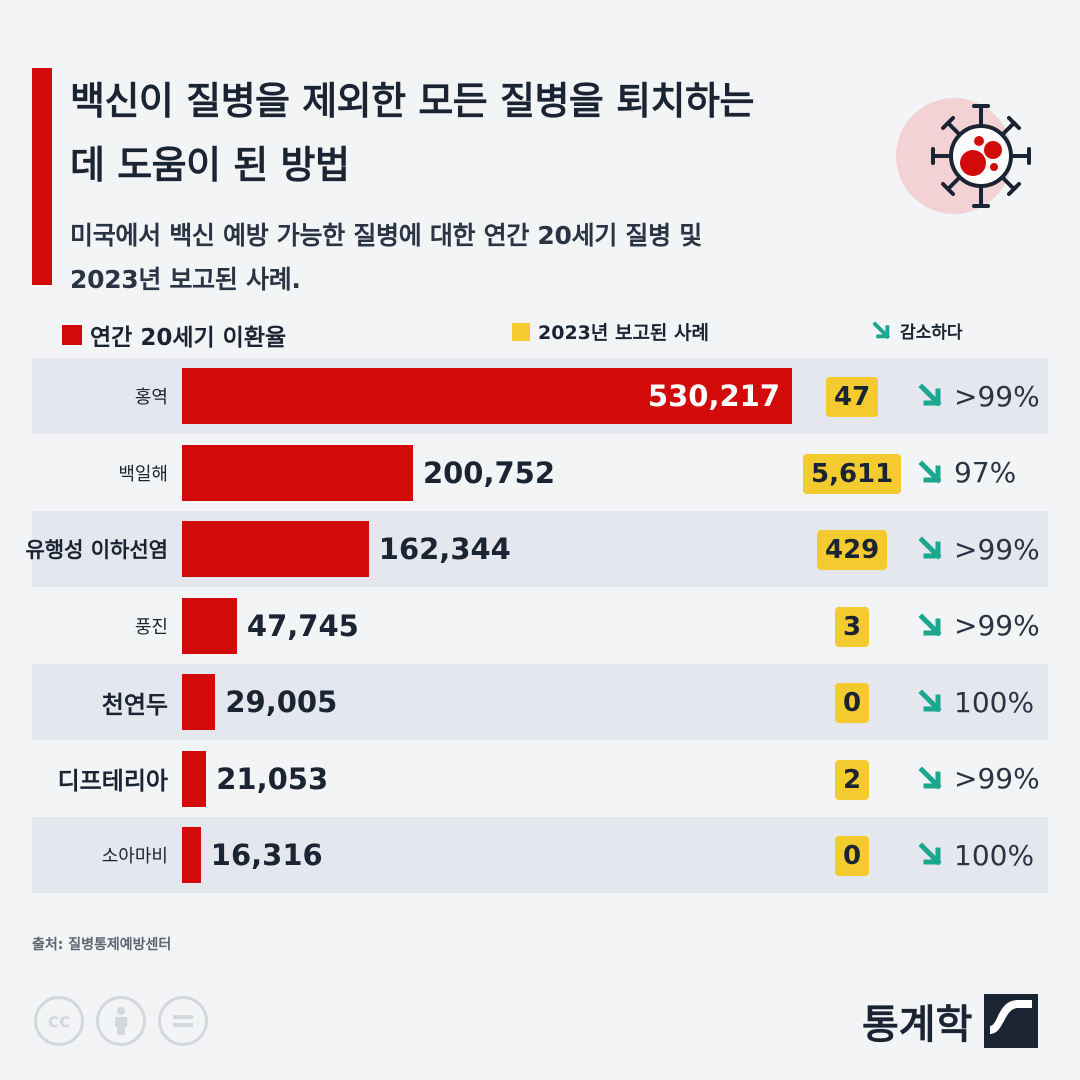 This screenshot has height=1080, width=1080. Describe the element at coordinates (931, 333) in the screenshot. I see `legend-decrease-label: 감소하다` at that location.